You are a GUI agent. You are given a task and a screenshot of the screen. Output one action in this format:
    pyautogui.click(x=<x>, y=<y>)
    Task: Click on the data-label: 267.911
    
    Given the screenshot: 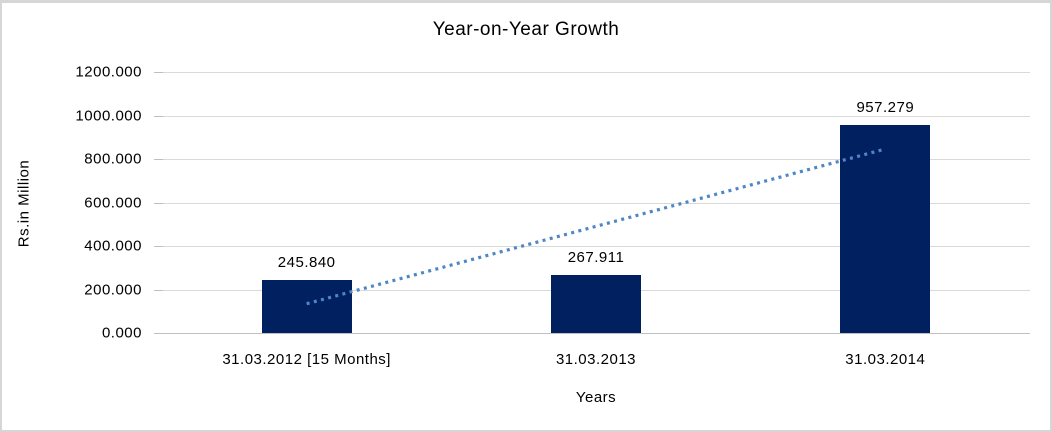 What is the action you would take?
    pyautogui.click(x=596, y=257)
    